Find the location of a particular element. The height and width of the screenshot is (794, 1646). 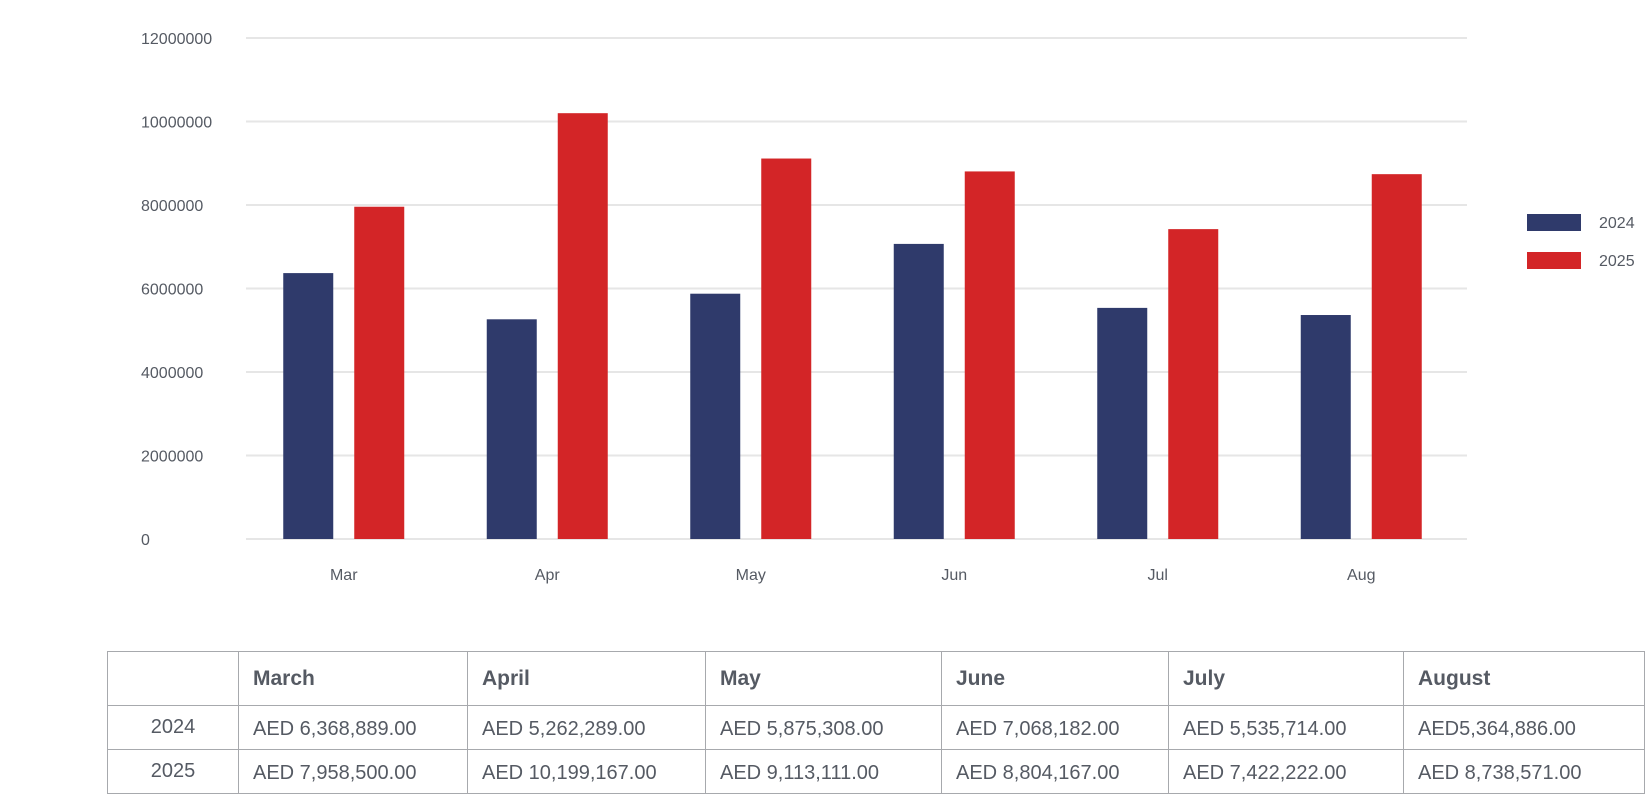

table-row-label: 2024 is located at coordinates (173, 727).